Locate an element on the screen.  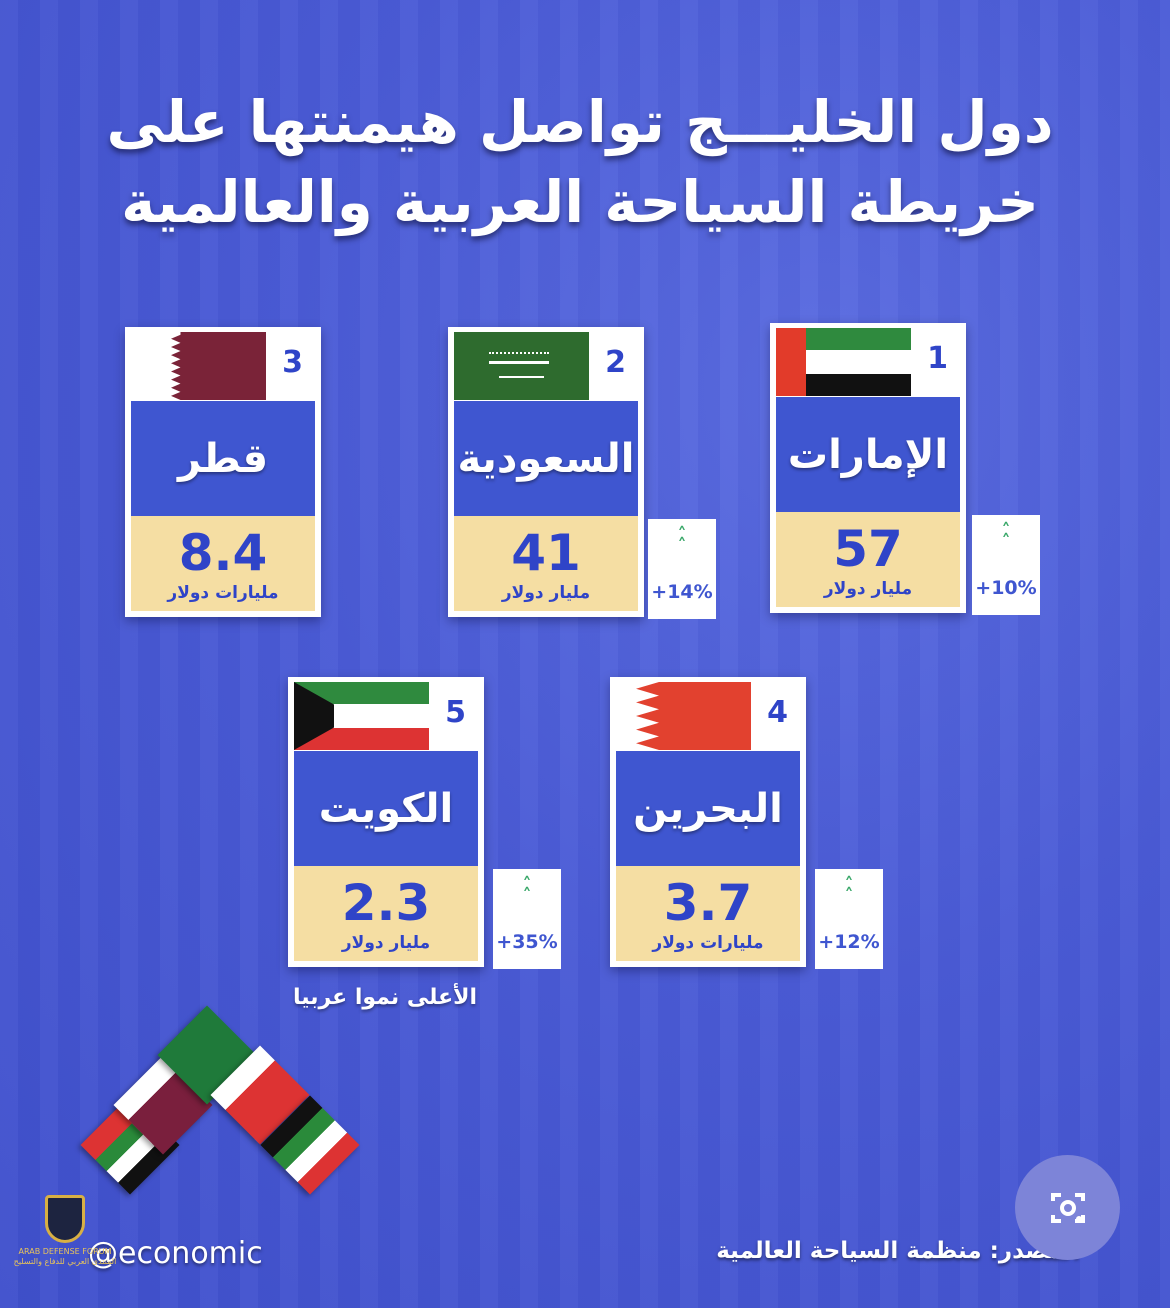
growth-percent: +10% is located at coordinates (1006, 588).